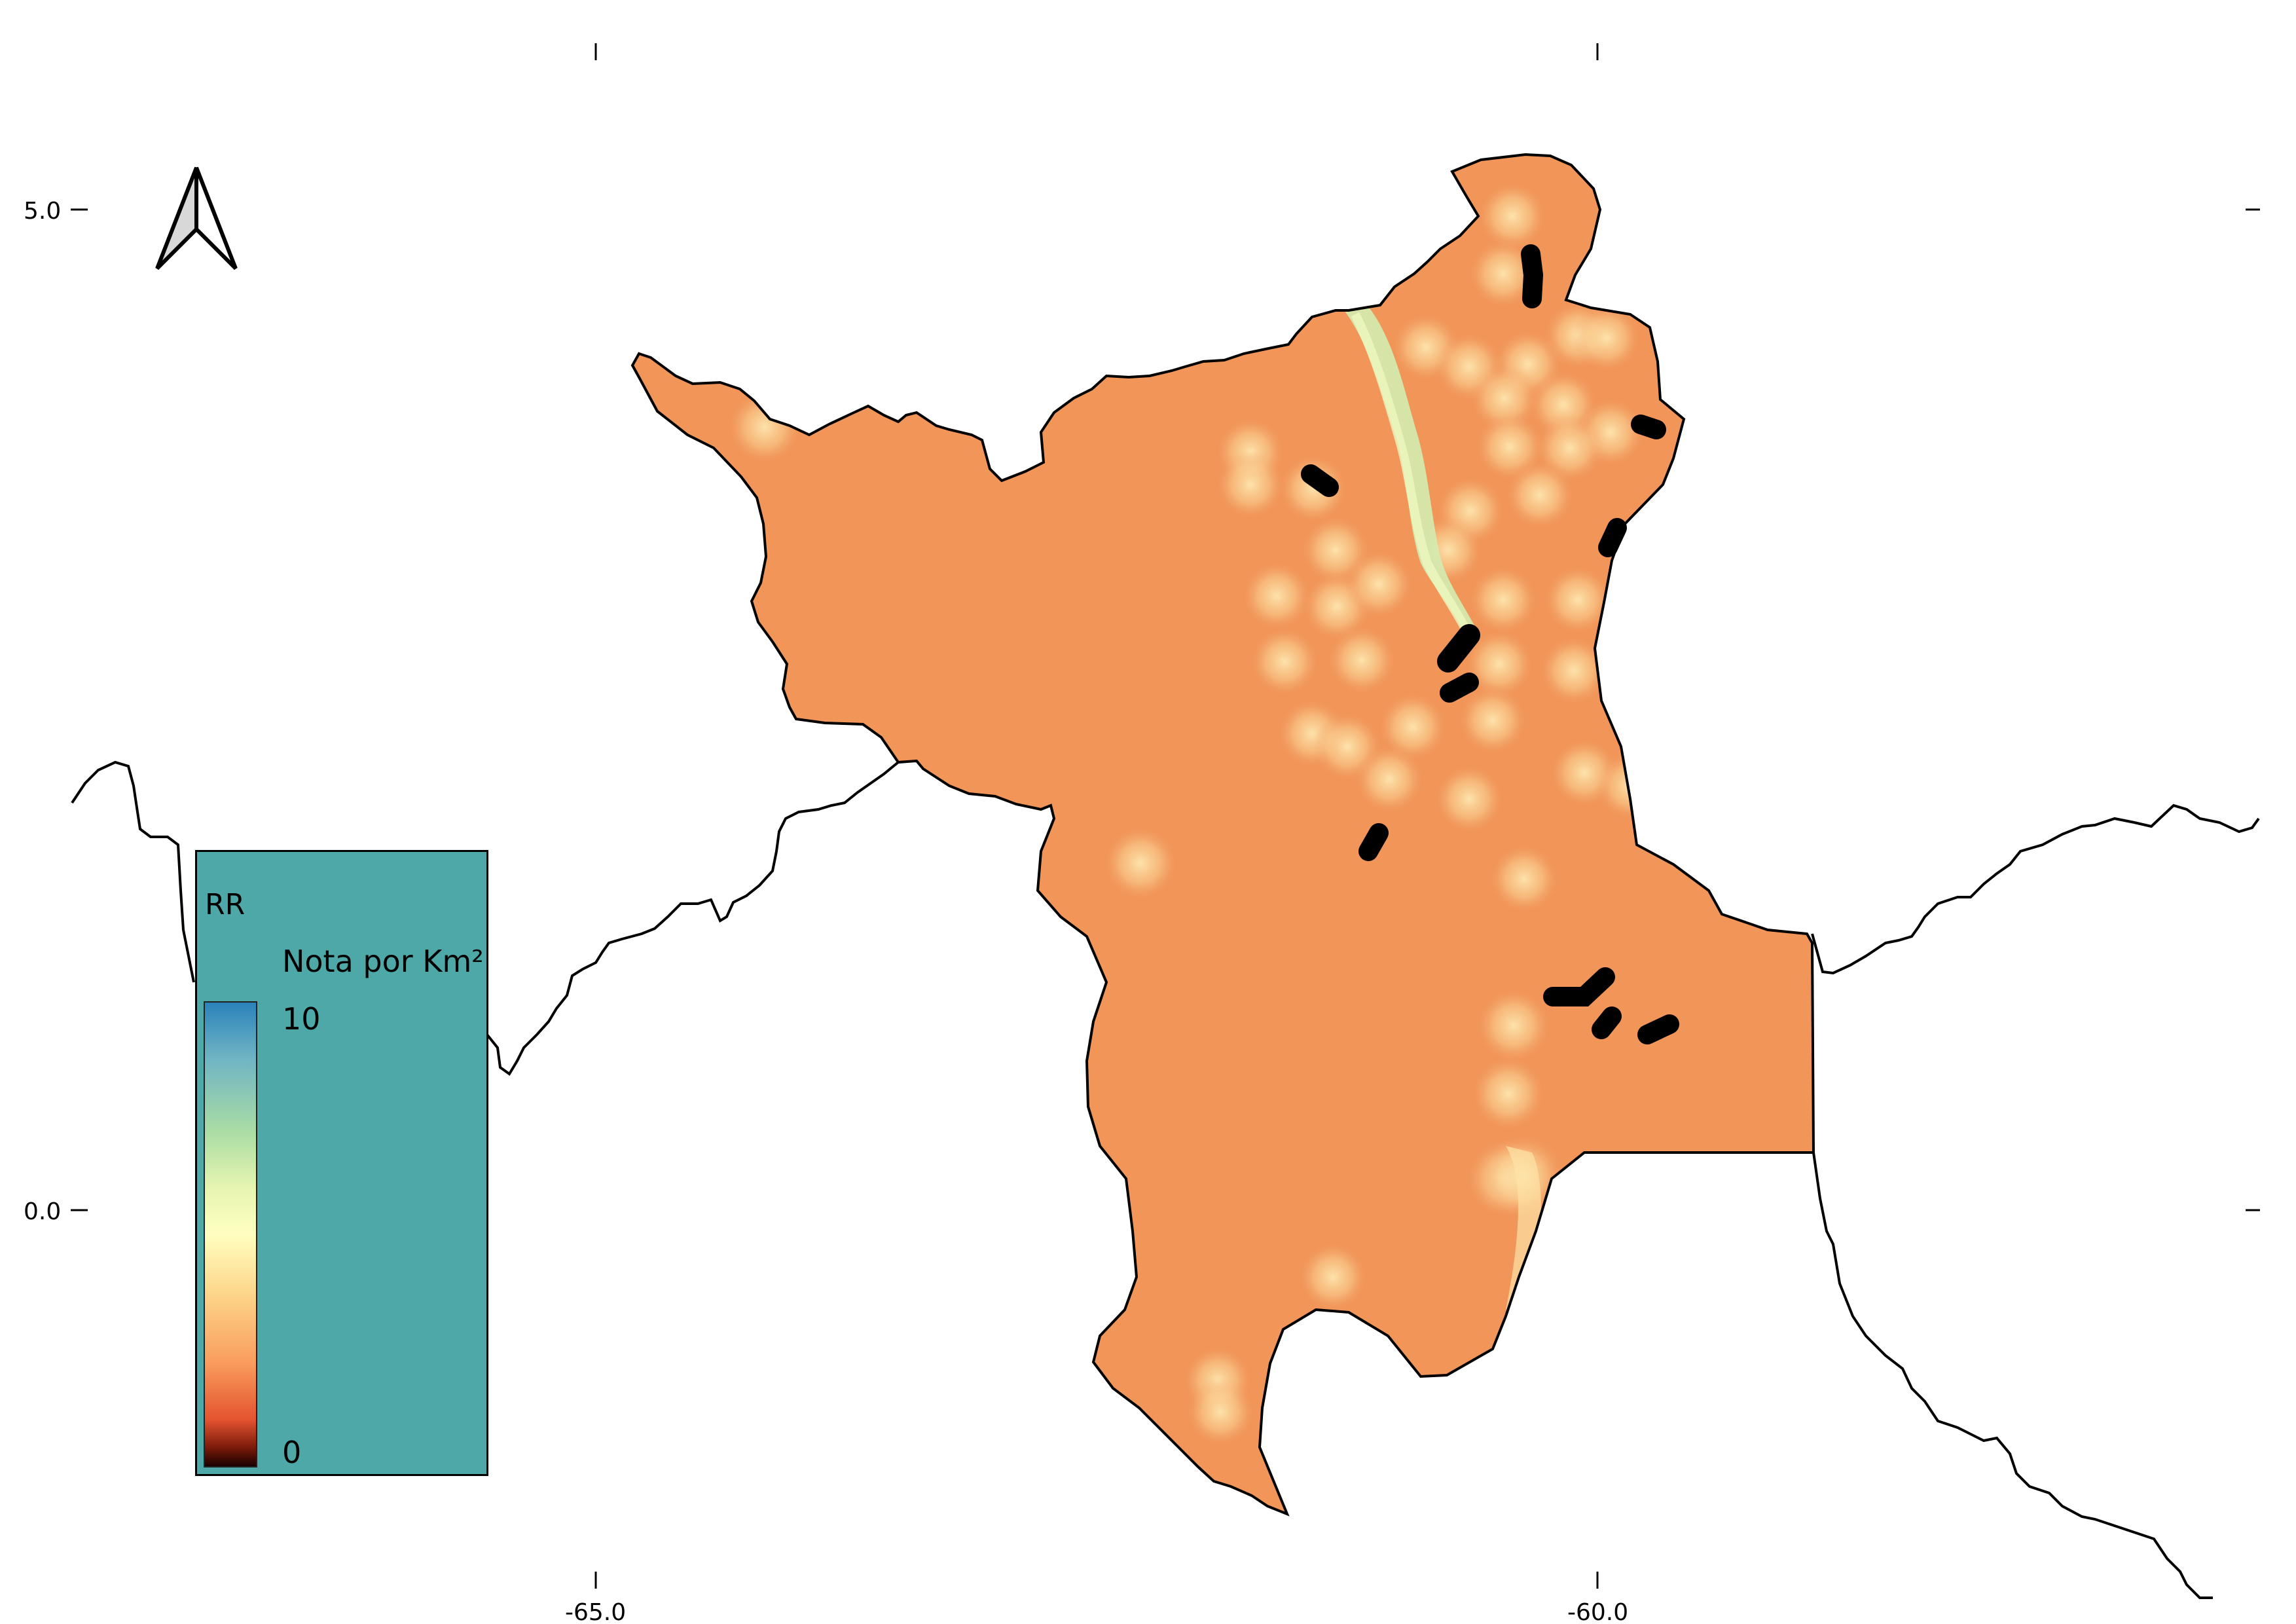 This screenshot has height=1624, width=2296. I want to click on y-tick-label: 5.0, so click(42, 211).